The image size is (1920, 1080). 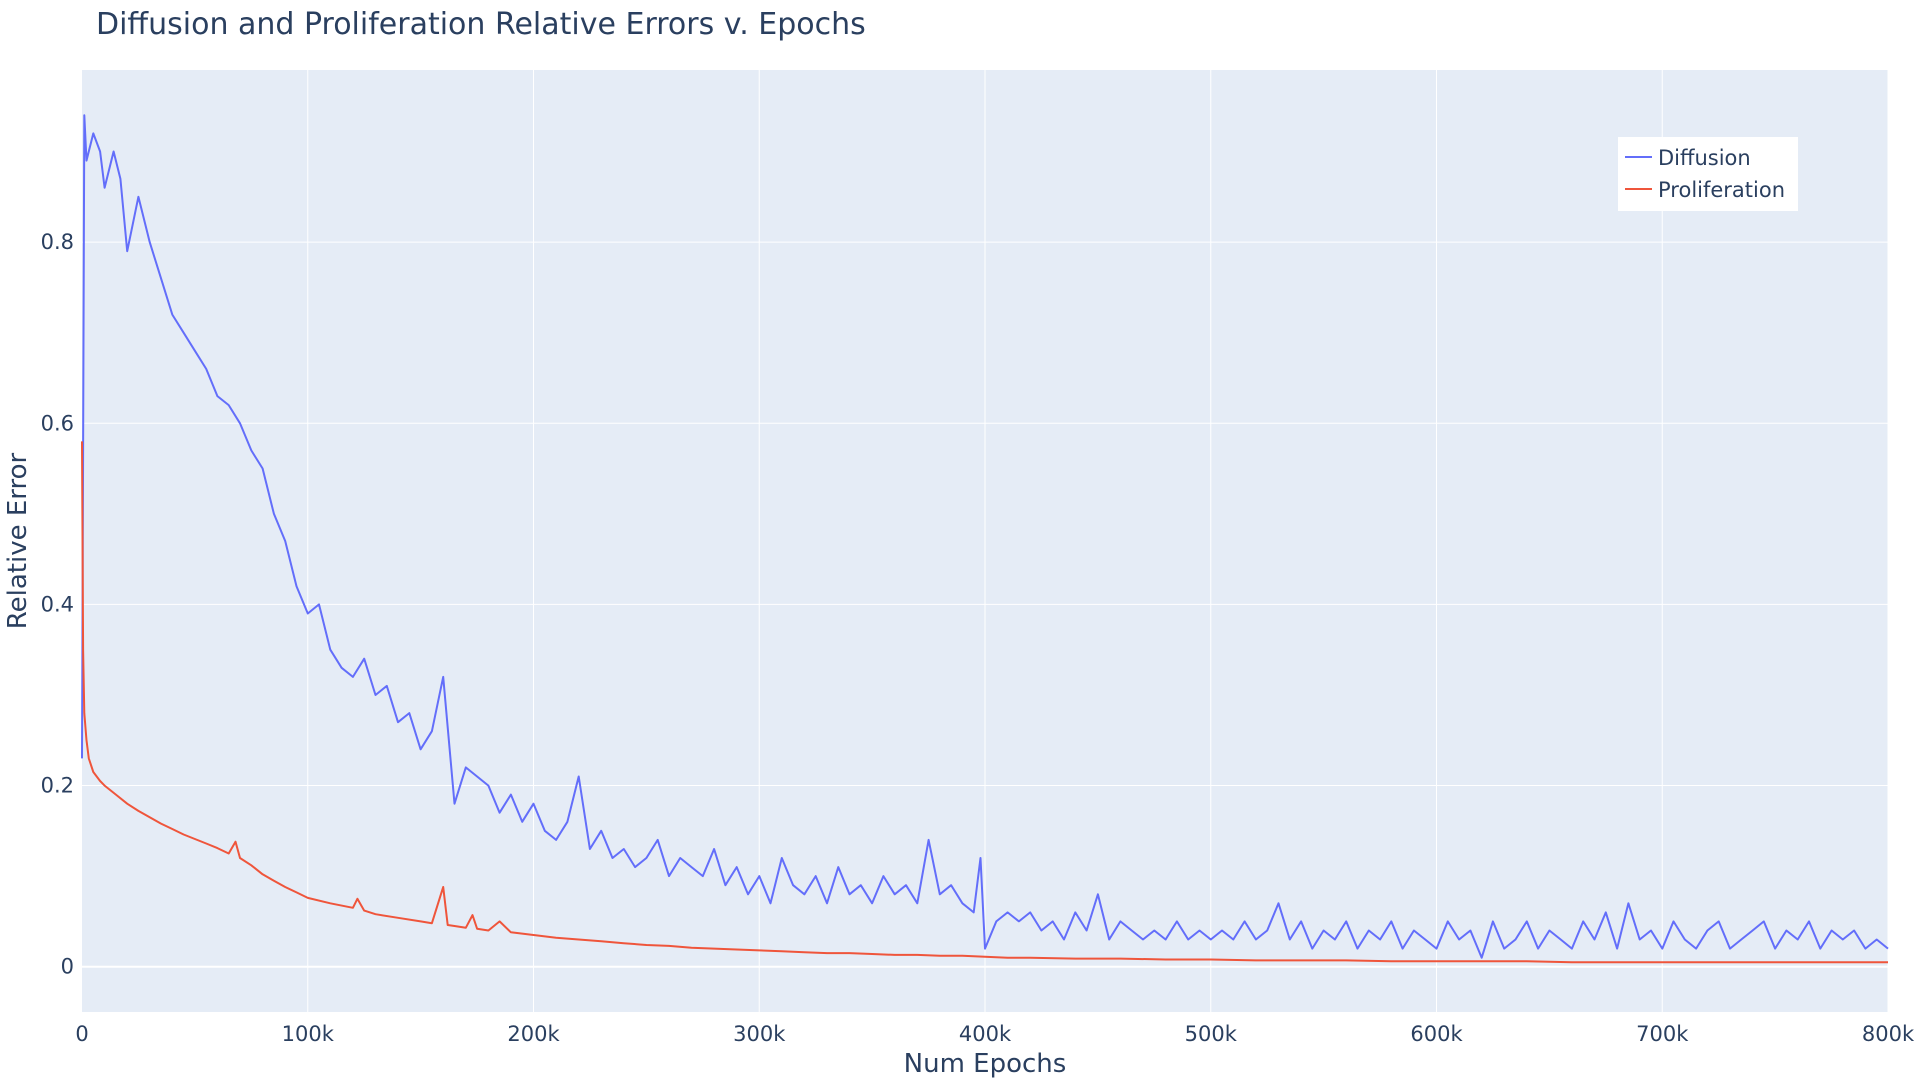 What do you see at coordinates (985, 1034) in the screenshot?
I see `x-tick-label: 400k` at bounding box center [985, 1034].